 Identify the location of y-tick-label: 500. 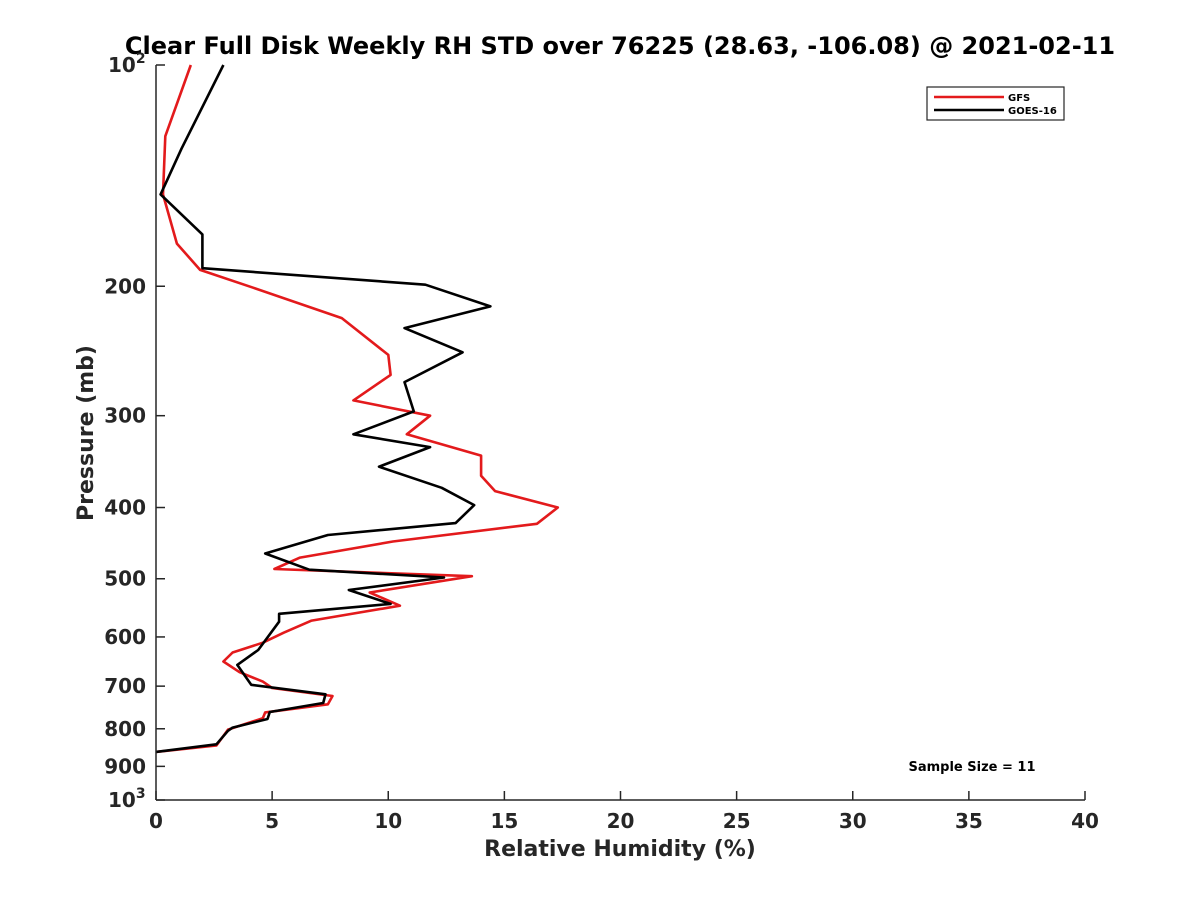
(125, 579).